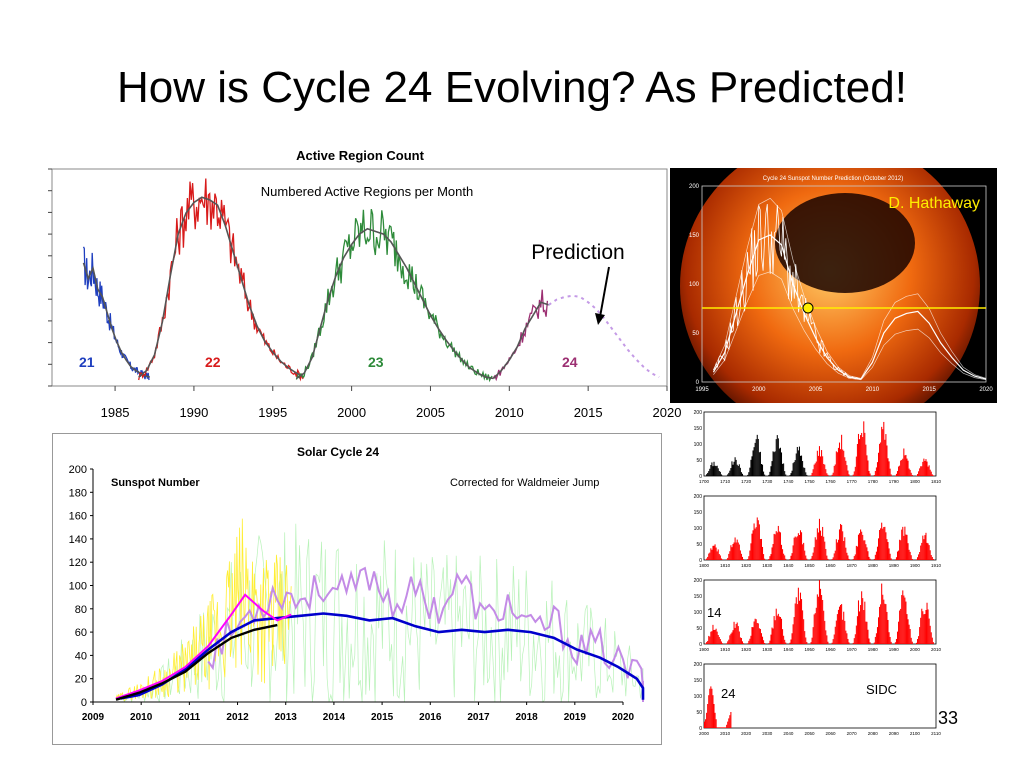 This screenshot has height=768, width=1024. What do you see at coordinates (430, 717) in the screenshot?
I see `sc24-x-tick-label: 2016` at bounding box center [430, 717].